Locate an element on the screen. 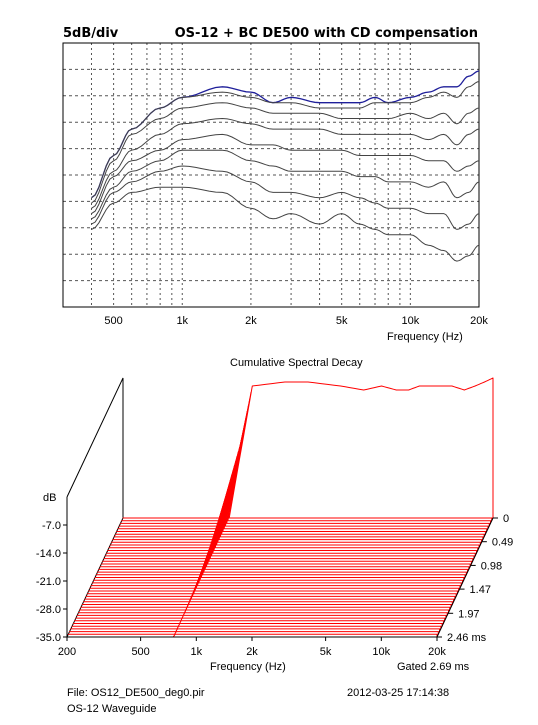  time-axis-line is located at coordinates (465, 577).